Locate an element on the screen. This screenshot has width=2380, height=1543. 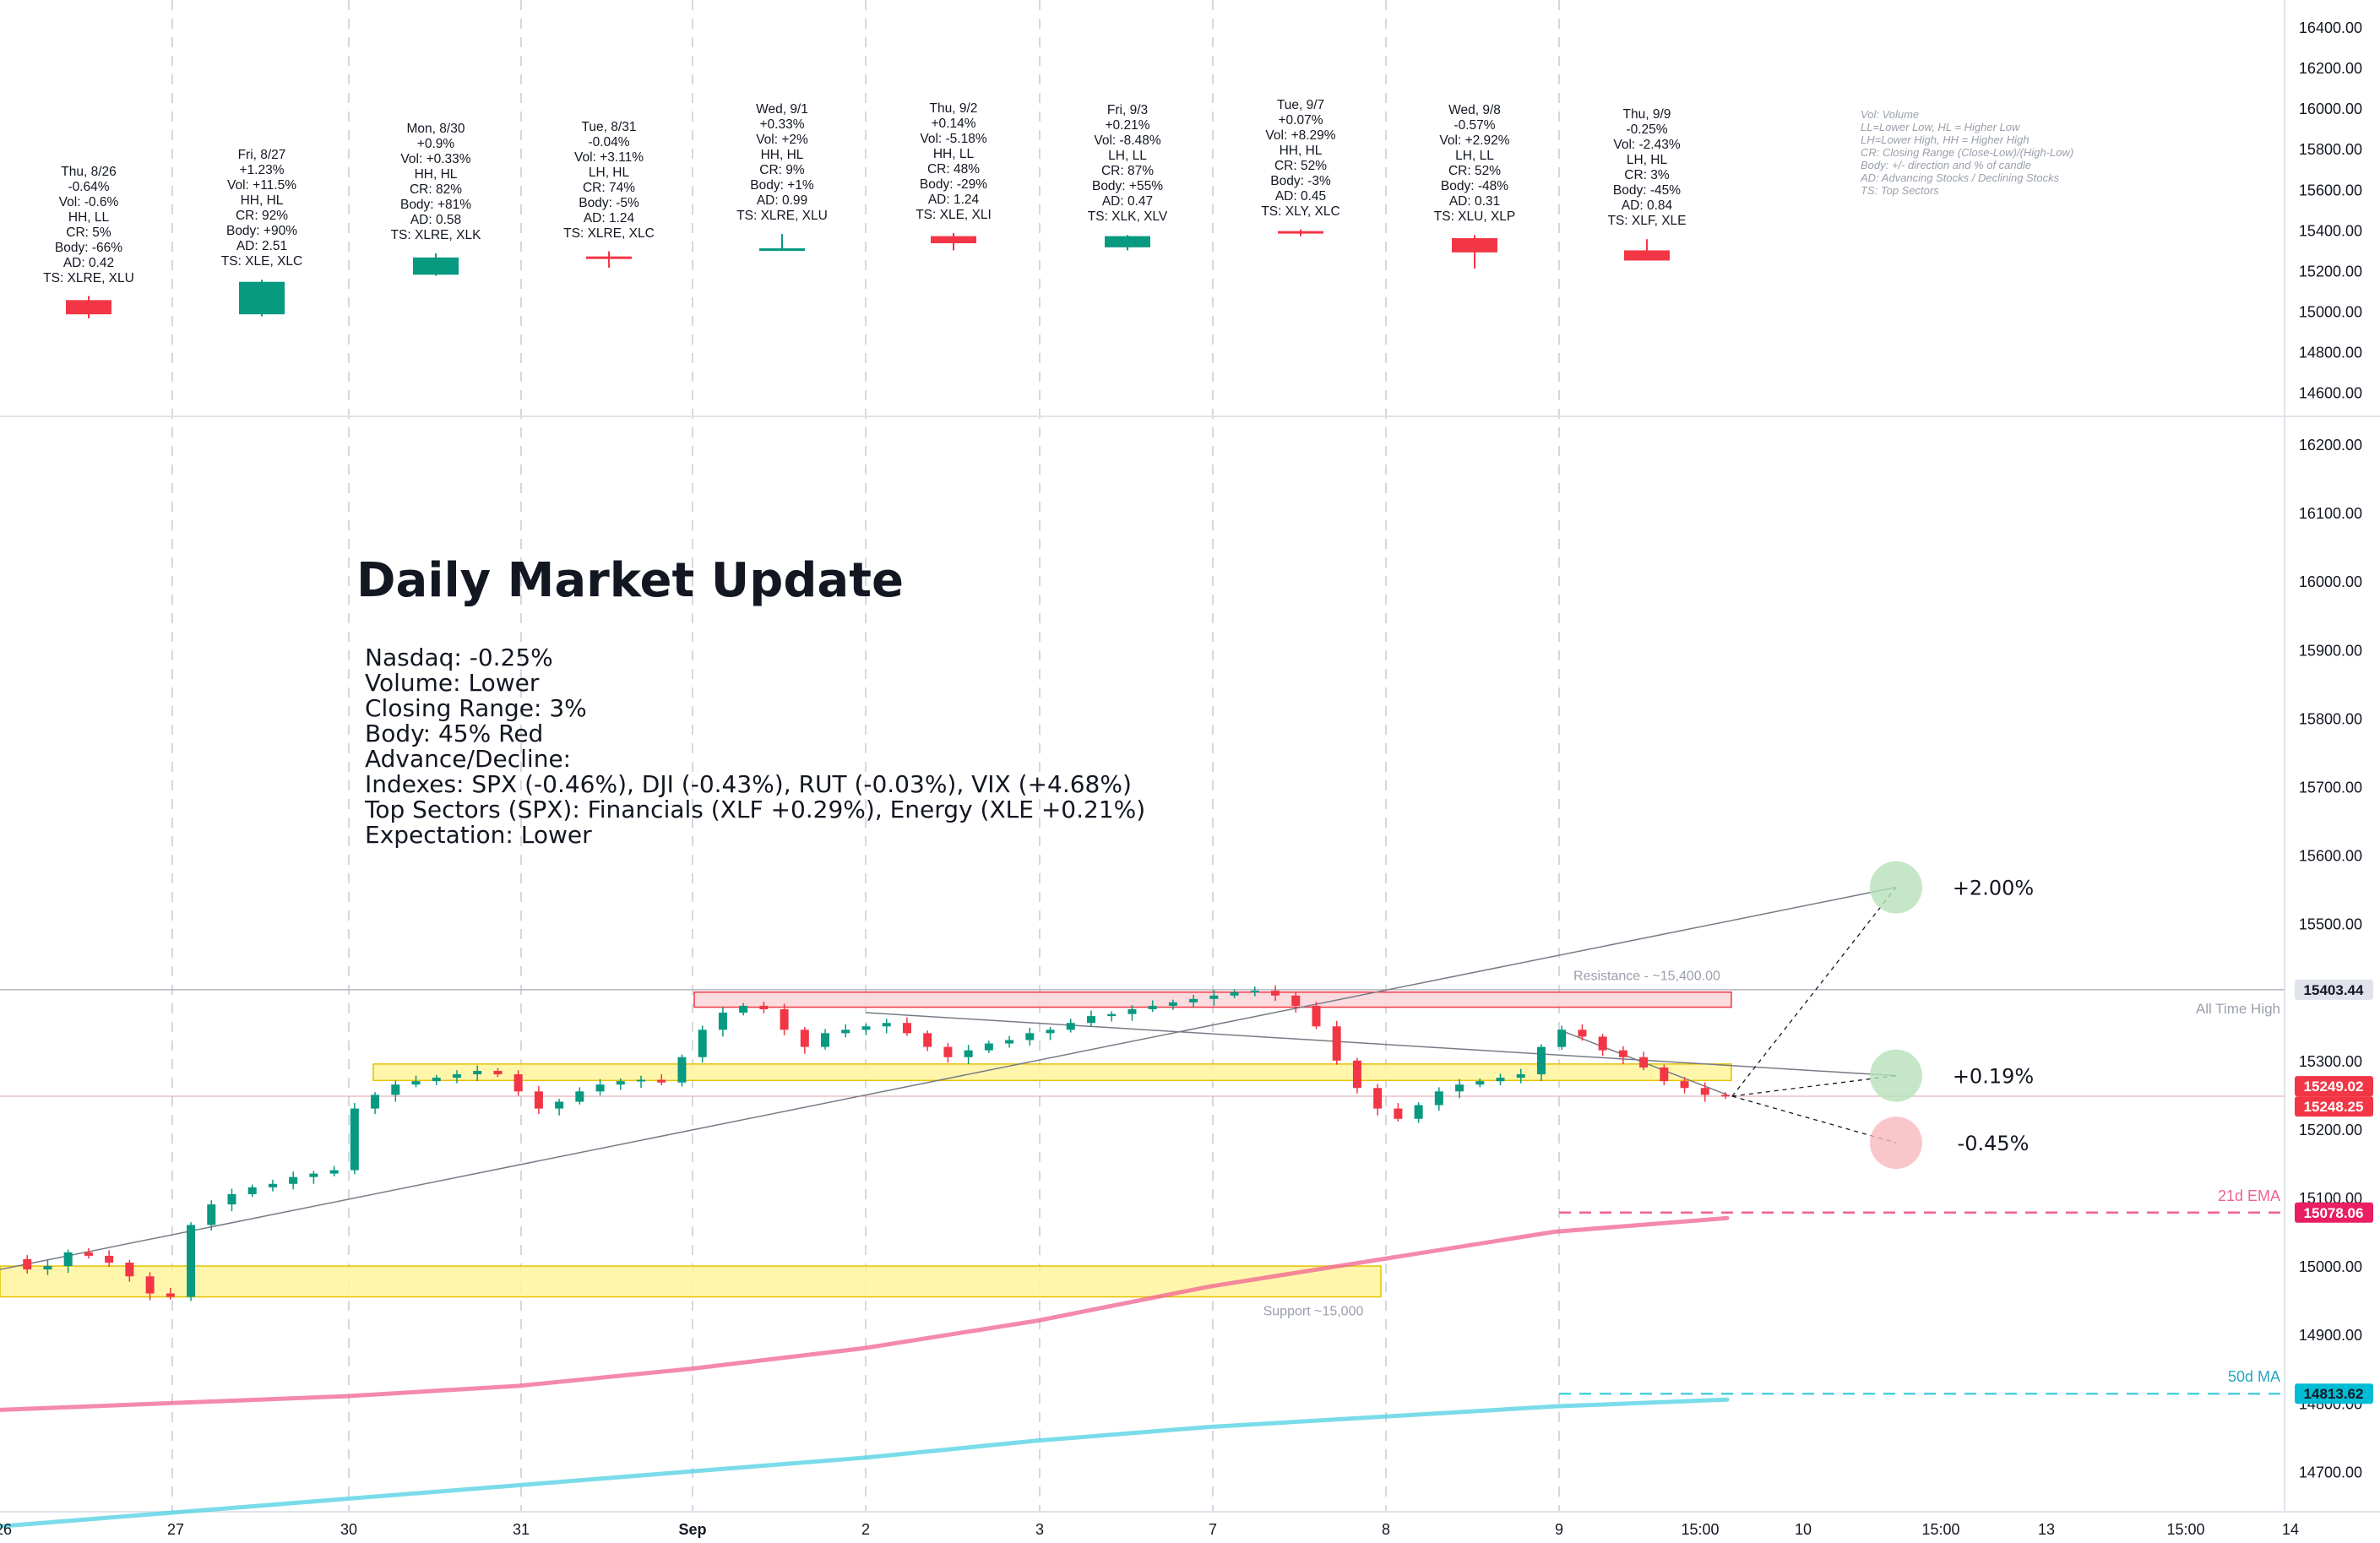
daily-axis-tick: 15200.00 is located at coordinates (2330, 271).